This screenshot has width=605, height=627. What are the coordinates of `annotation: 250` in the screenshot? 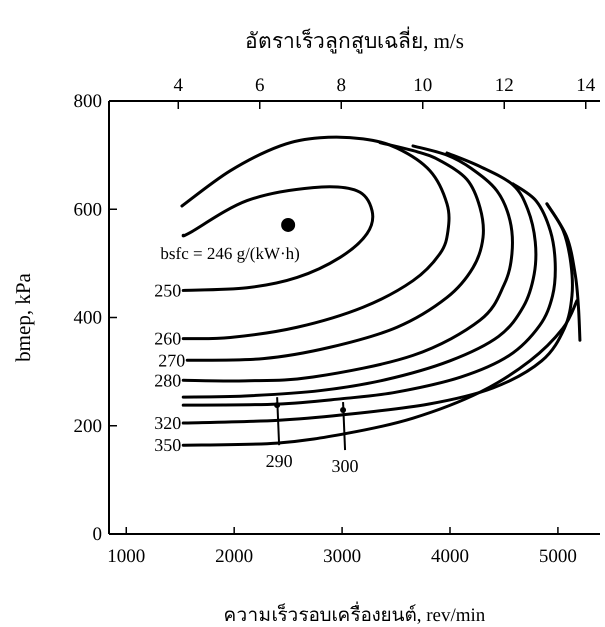 It's located at (168, 290).